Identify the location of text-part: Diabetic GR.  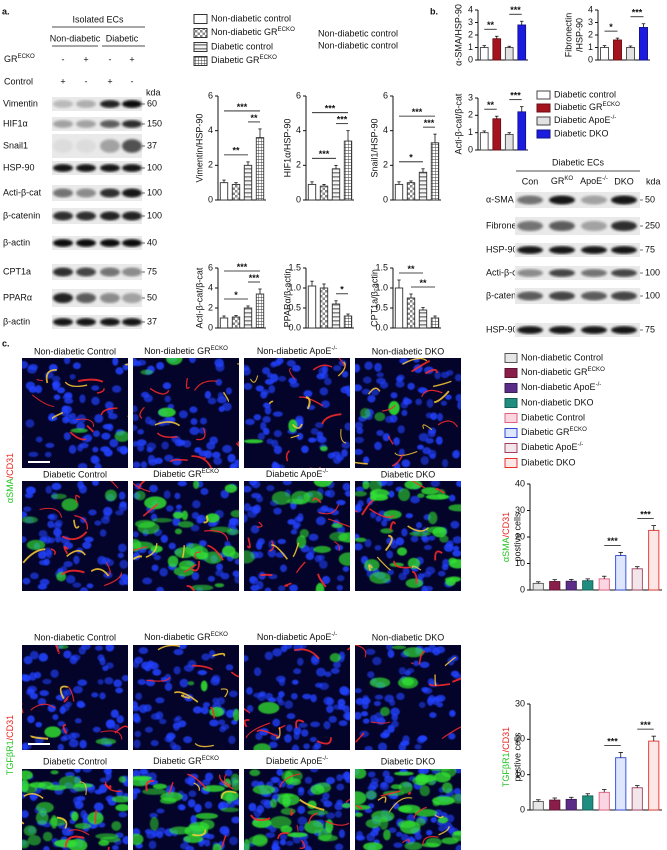
(578, 107).